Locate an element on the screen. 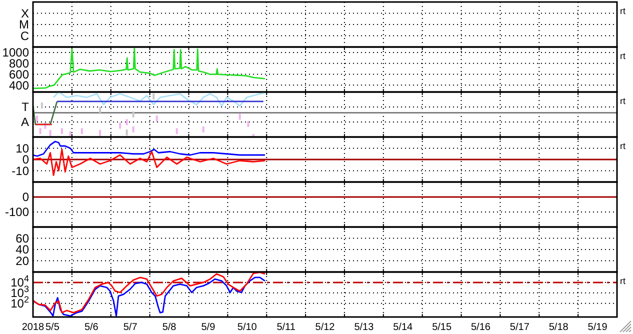 This screenshot has height=334, width=633. x-tick-label: 5/14 is located at coordinates (403, 327).